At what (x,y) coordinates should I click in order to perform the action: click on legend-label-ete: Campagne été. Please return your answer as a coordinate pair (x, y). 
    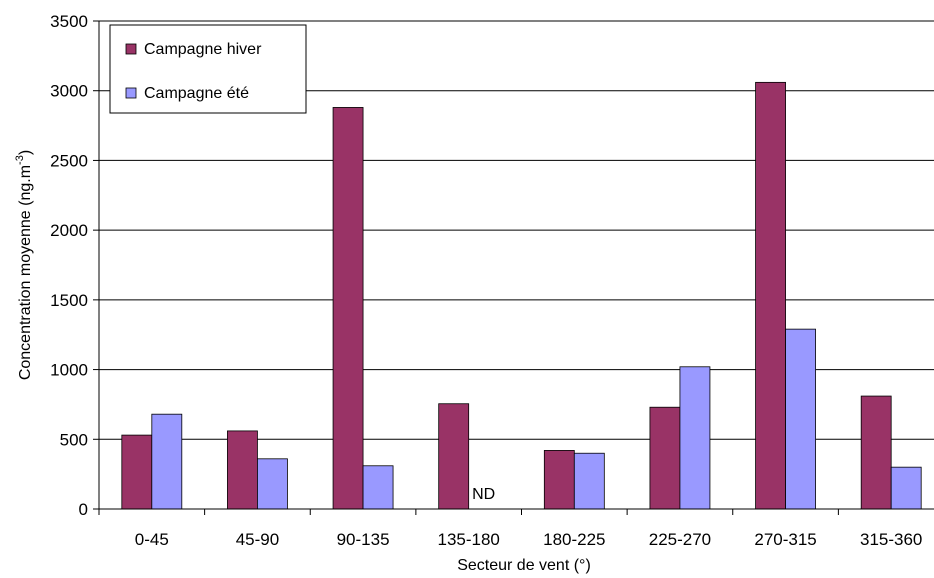
    Looking at the image, I should click on (196, 93).